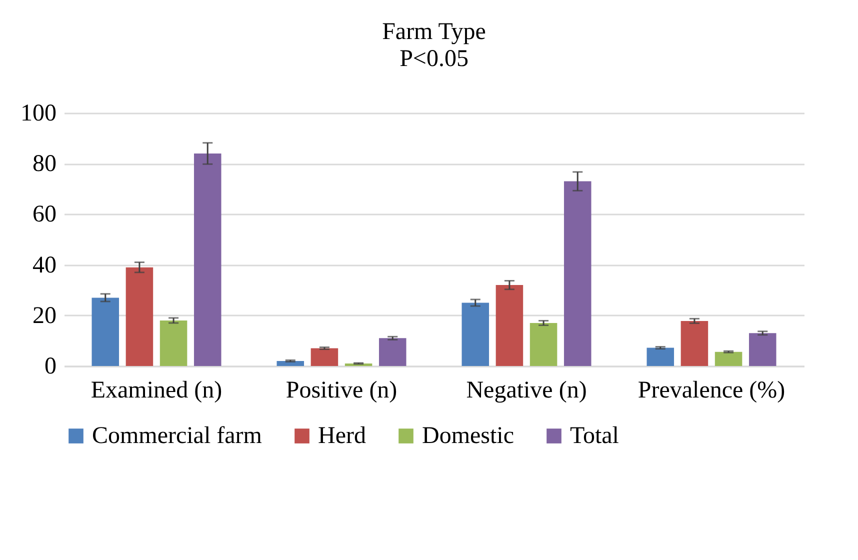 The image size is (858, 560). What do you see at coordinates (712, 391) in the screenshot?
I see `x-tick-label: Prevalence (%)` at bounding box center [712, 391].